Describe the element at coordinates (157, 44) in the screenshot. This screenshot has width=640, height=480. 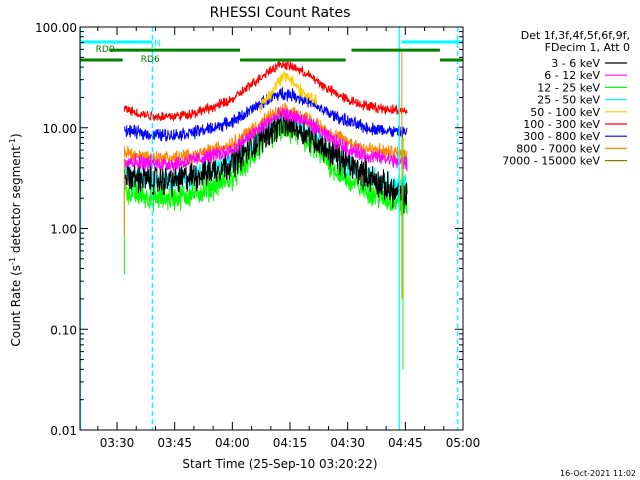
I see `flag-label-n: N` at that location.